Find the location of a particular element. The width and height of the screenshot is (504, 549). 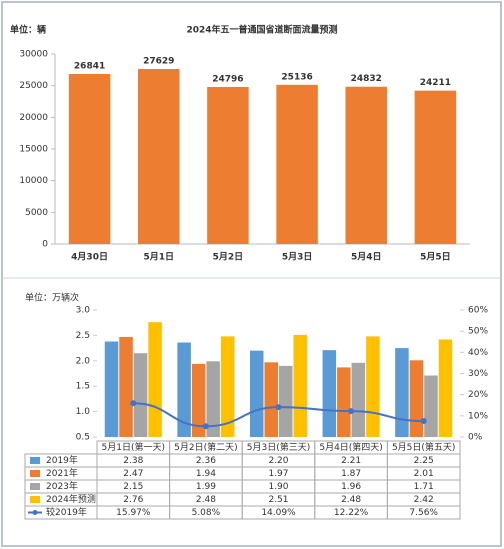

y-tick-label: 30000 is located at coordinates (33, 55).